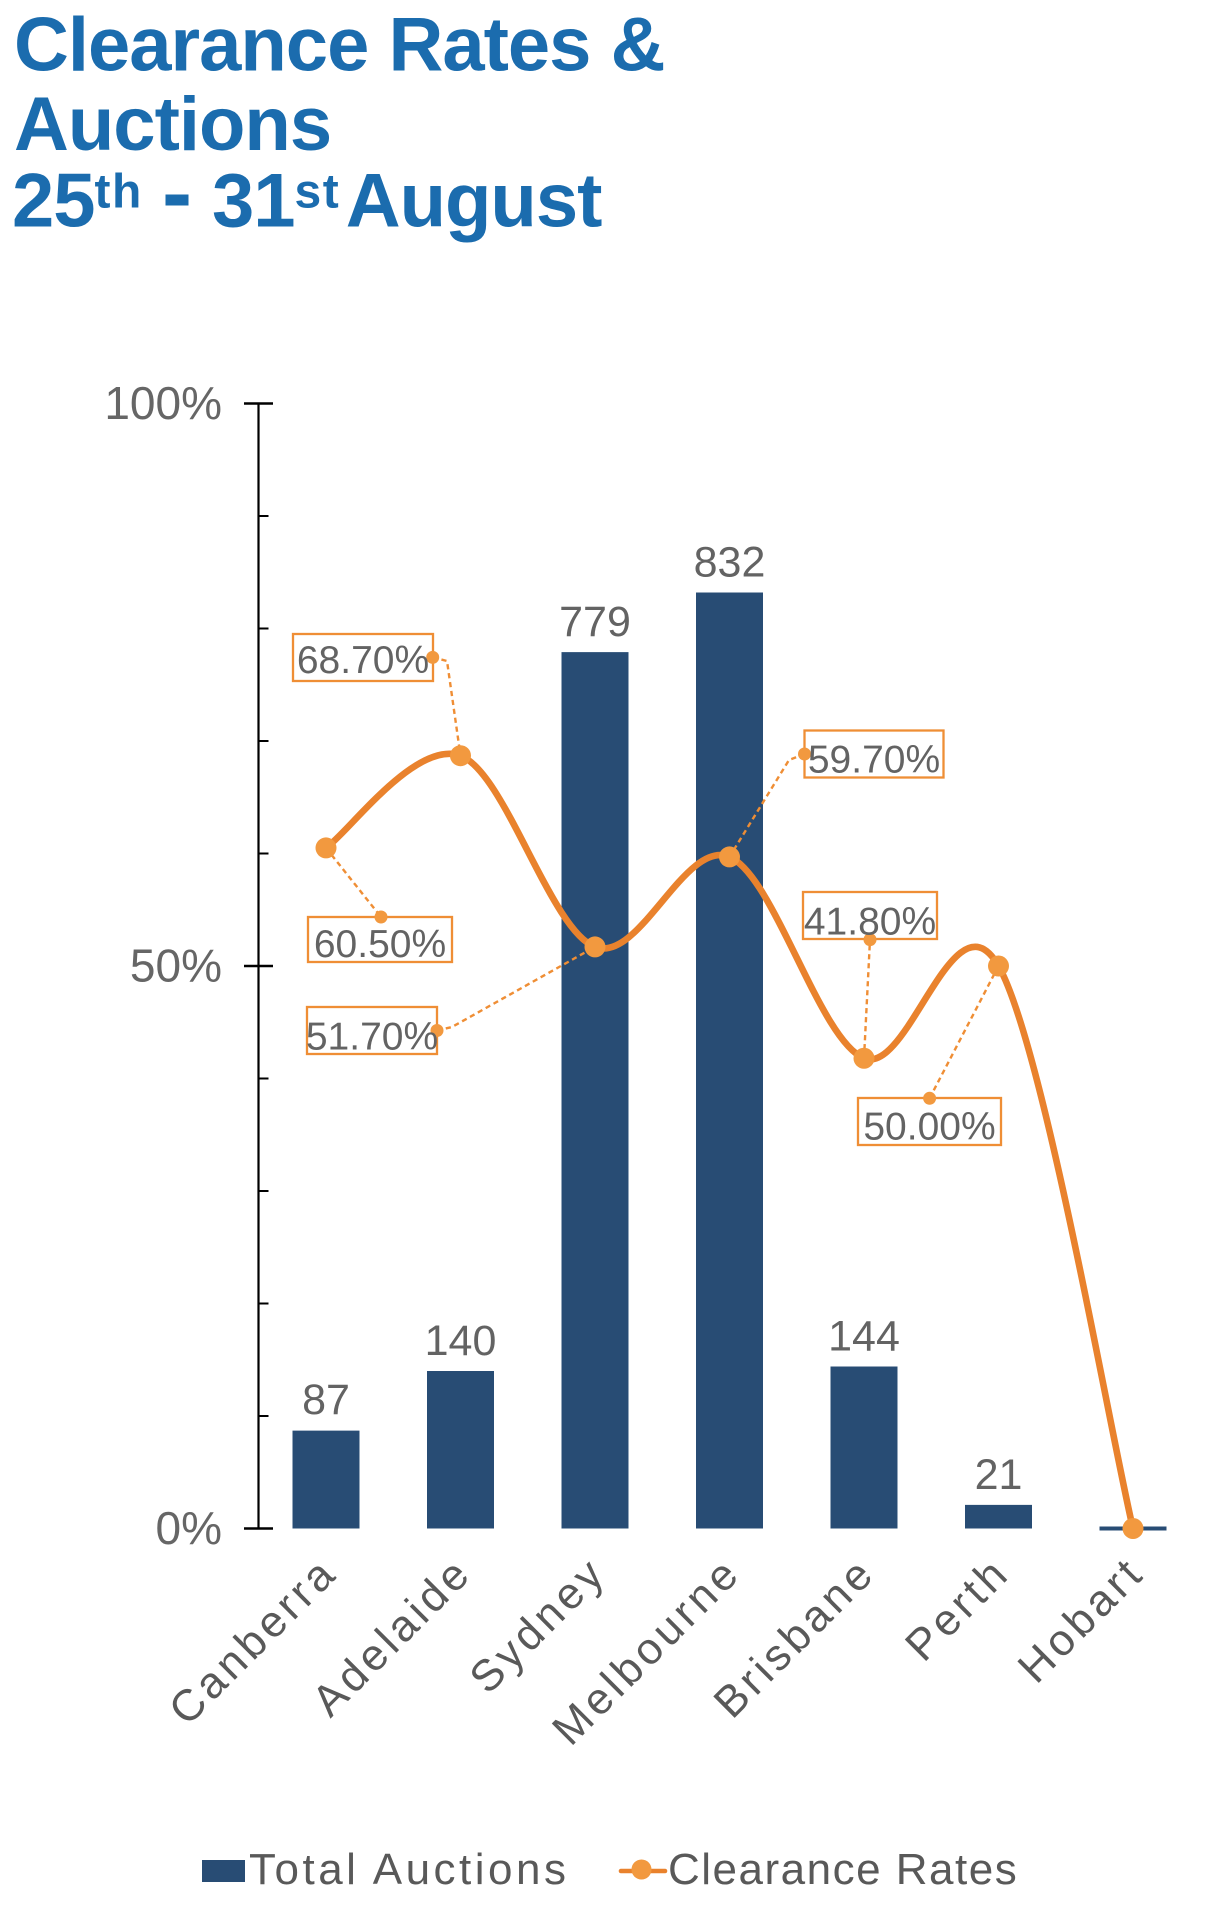 The image size is (1212, 1913). What do you see at coordinates (372, 1037) in the screenshot?
I see `svg-text: 51.70%` at bounding box center [372, 1037].